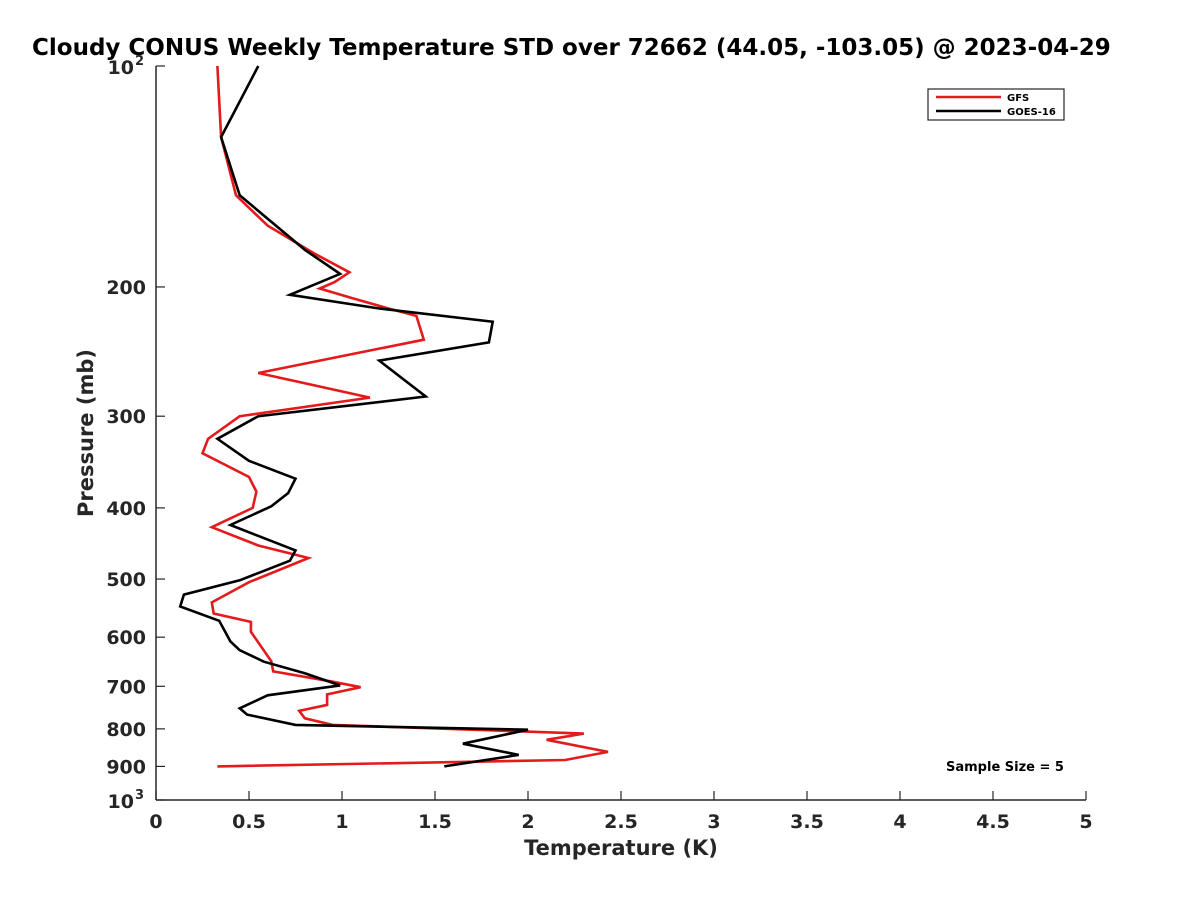  What do you see at coordinates (126, 417) in the screenshot?
I see `y-tick-label: 300` at bounding box center [126, 417].